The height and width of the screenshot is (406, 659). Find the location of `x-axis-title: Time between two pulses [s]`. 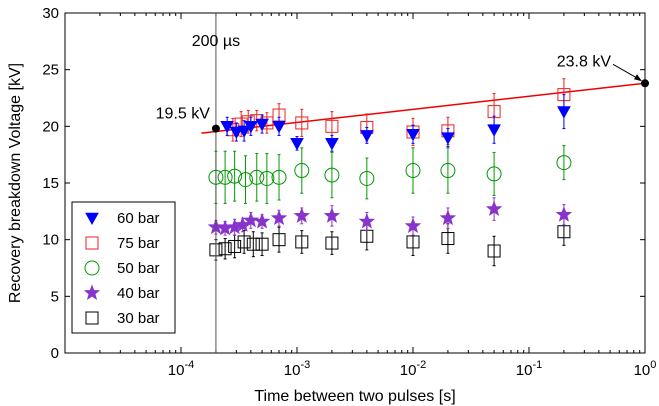

x-axis-title: Time between two pulses [s] is located at coordinates (354, 396).